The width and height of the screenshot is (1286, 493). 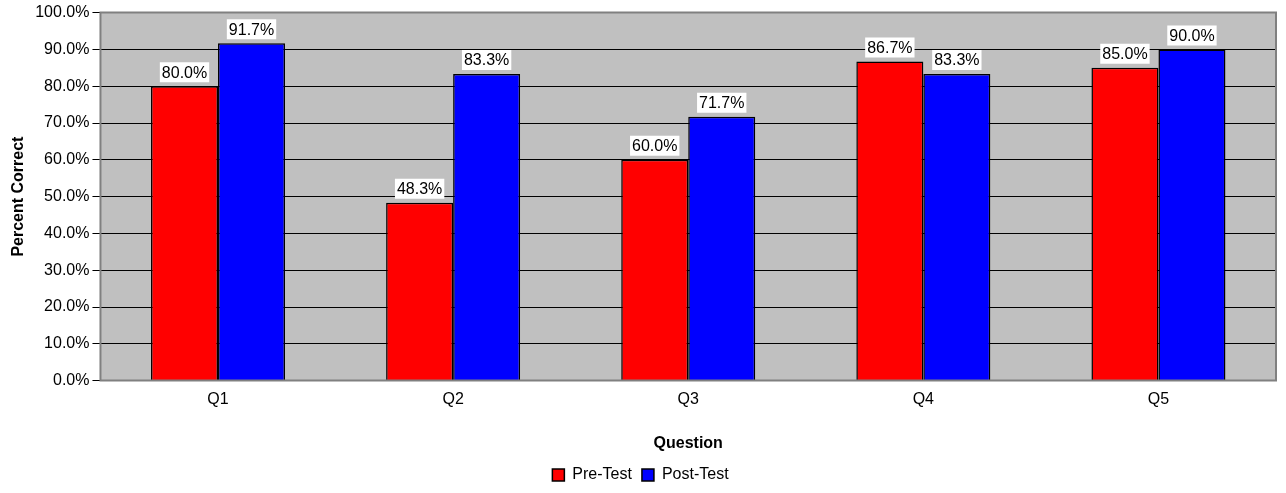 What do you see at coordinates (67, 48) in the screenshot?
I see `y-tick-label: 90.0%` at bounding box center [67, 48].